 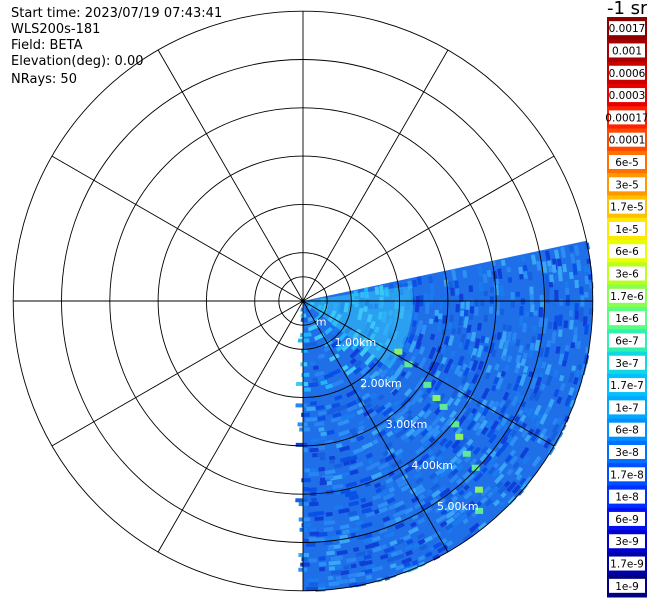 I want to click on signal-hotspots, so click(x=439, y=431).